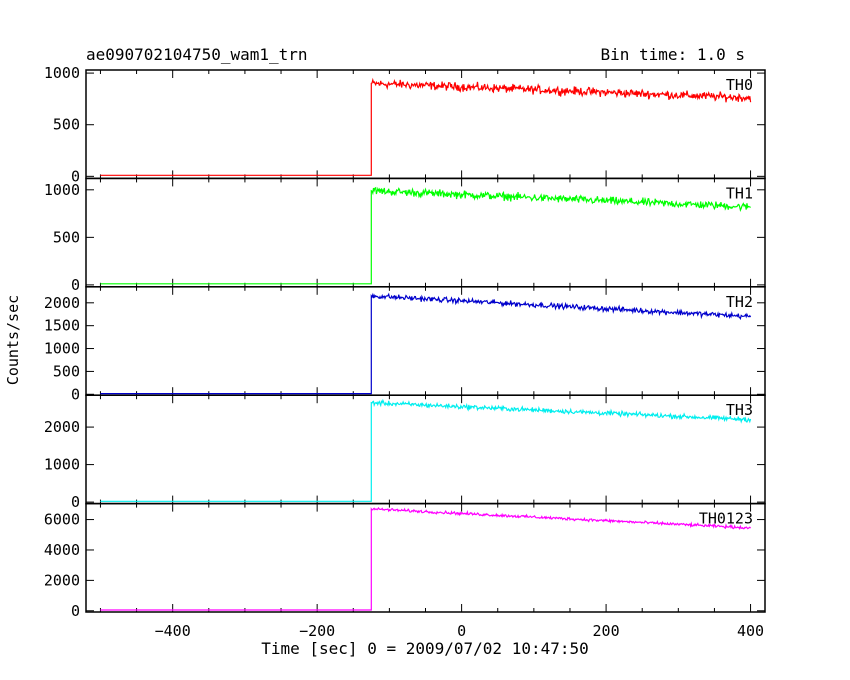  What do you see at coordinates (425, 648) in the screenshot?
I see `x-axis-label: Time [sec] 0 = 2009/07/02 10:47:50` at bounding box center [425, 648].